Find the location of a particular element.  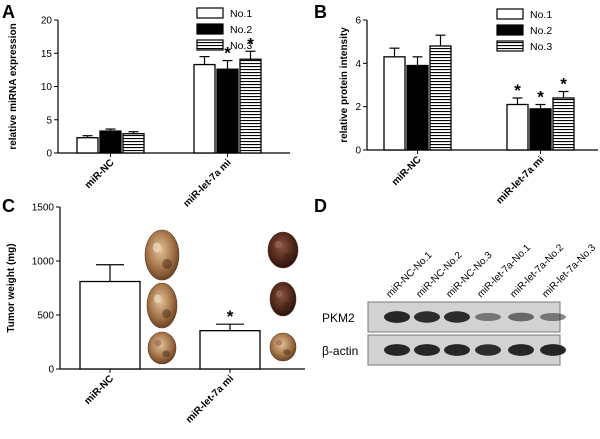

panel-letter: A is located at coordinates (8, 12).